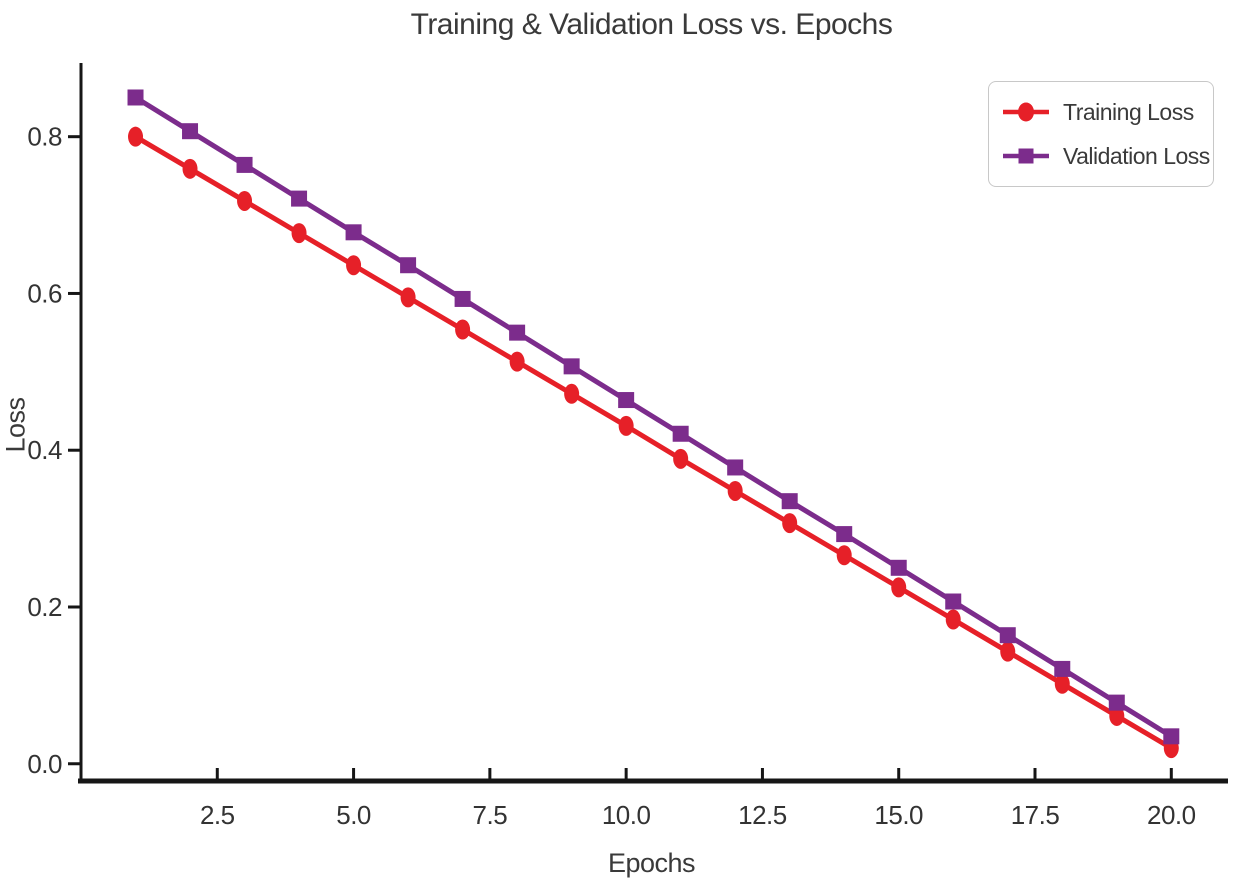 This screenshot has height=892, width=1233. Describe the element at coordinates (762, 815) in the screenshot. I see `x-tick-label: 12.5` at that location.